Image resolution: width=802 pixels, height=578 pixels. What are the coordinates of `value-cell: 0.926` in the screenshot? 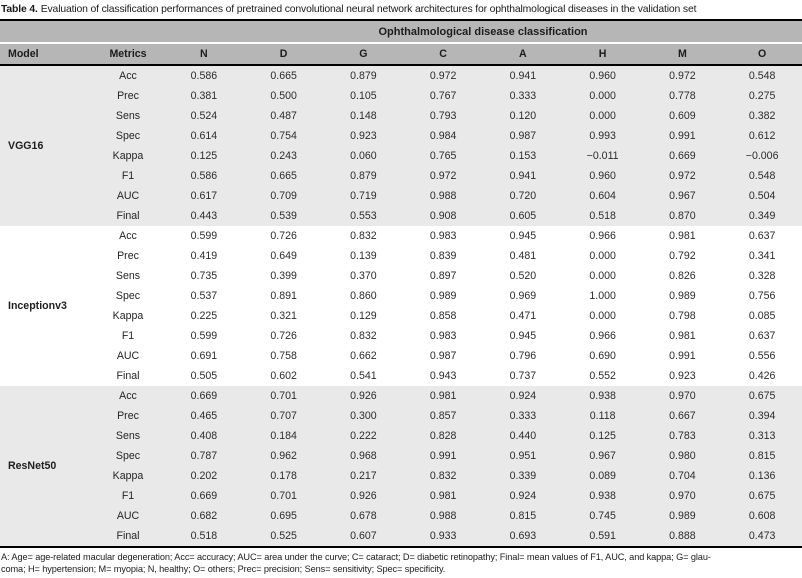 It's located at (363, 496).